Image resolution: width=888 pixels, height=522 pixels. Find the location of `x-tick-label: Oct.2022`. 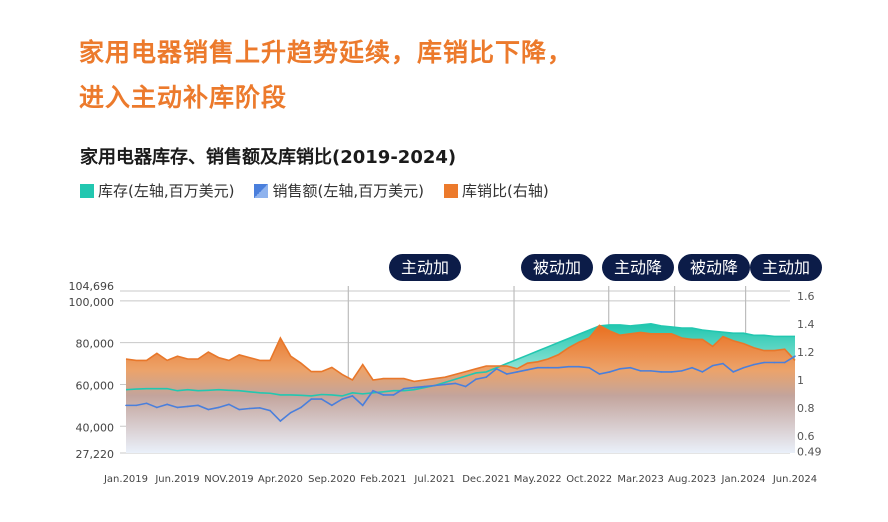

x-tick-label: Oct.2022 is located at coordinates (589, 479).